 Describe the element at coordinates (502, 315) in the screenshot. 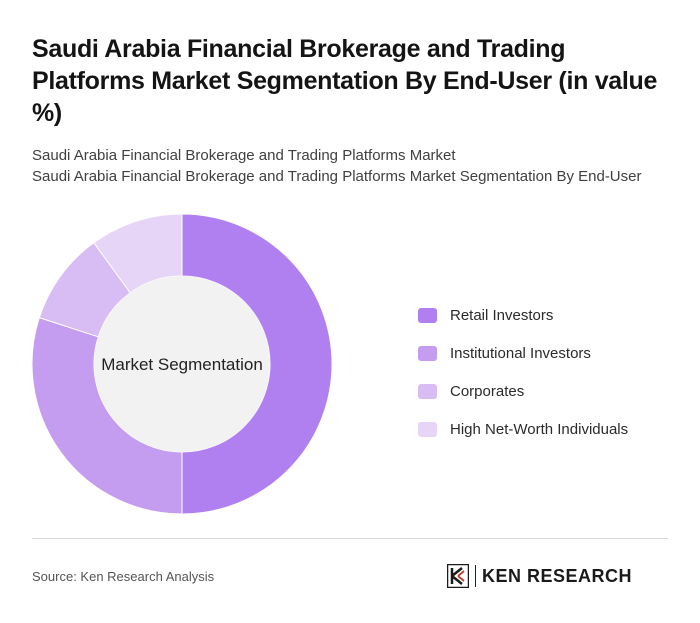

I see `legend-label: Retail Investors` at that location.